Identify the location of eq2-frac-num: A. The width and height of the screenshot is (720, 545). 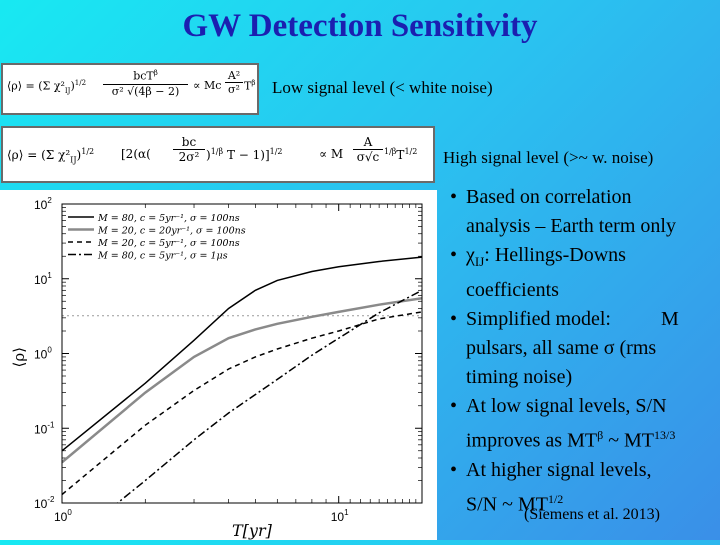
(368, 142).